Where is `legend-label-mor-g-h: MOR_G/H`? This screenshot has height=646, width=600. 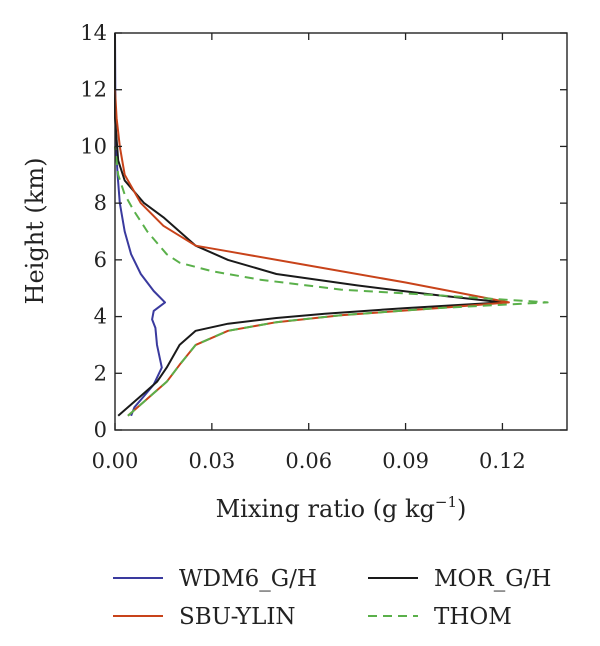
legend-label-mor-g-h: MOR_G/H is located at coordinates (492, 579).